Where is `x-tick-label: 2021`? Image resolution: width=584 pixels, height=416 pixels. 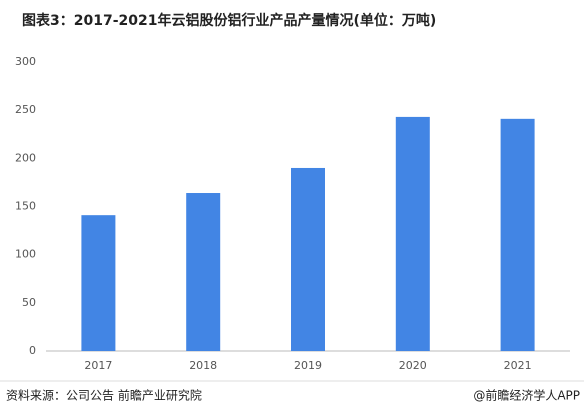 x-tick-label: 2021 is located at coordinates (518, 365).